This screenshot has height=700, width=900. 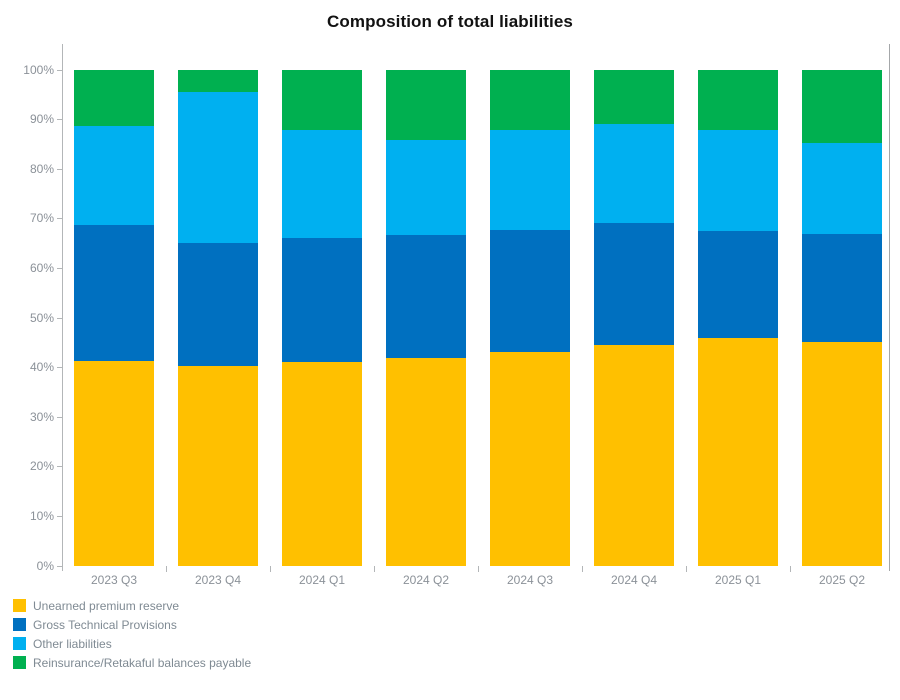 What do you see at coordinates (105, 624) in the screenshot?
I see `legend-item-label: Gross Technical Provisions` at bounding box center [105, 624].